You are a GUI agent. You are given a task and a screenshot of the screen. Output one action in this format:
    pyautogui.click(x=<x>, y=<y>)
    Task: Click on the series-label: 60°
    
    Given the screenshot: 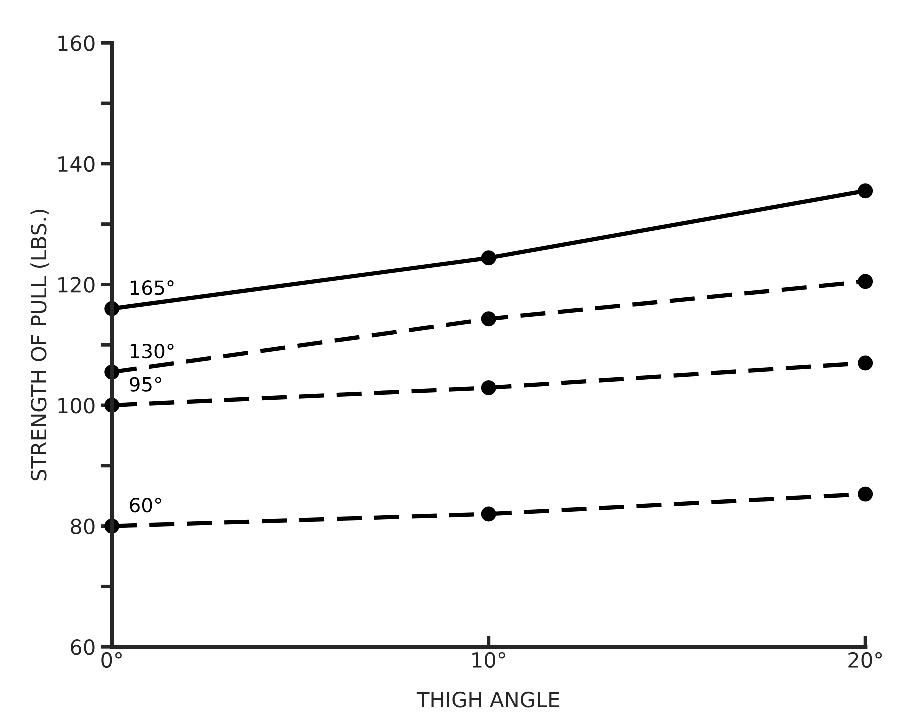 What is the action you would take?
    pyautogui.click(x=146, y=505)
    